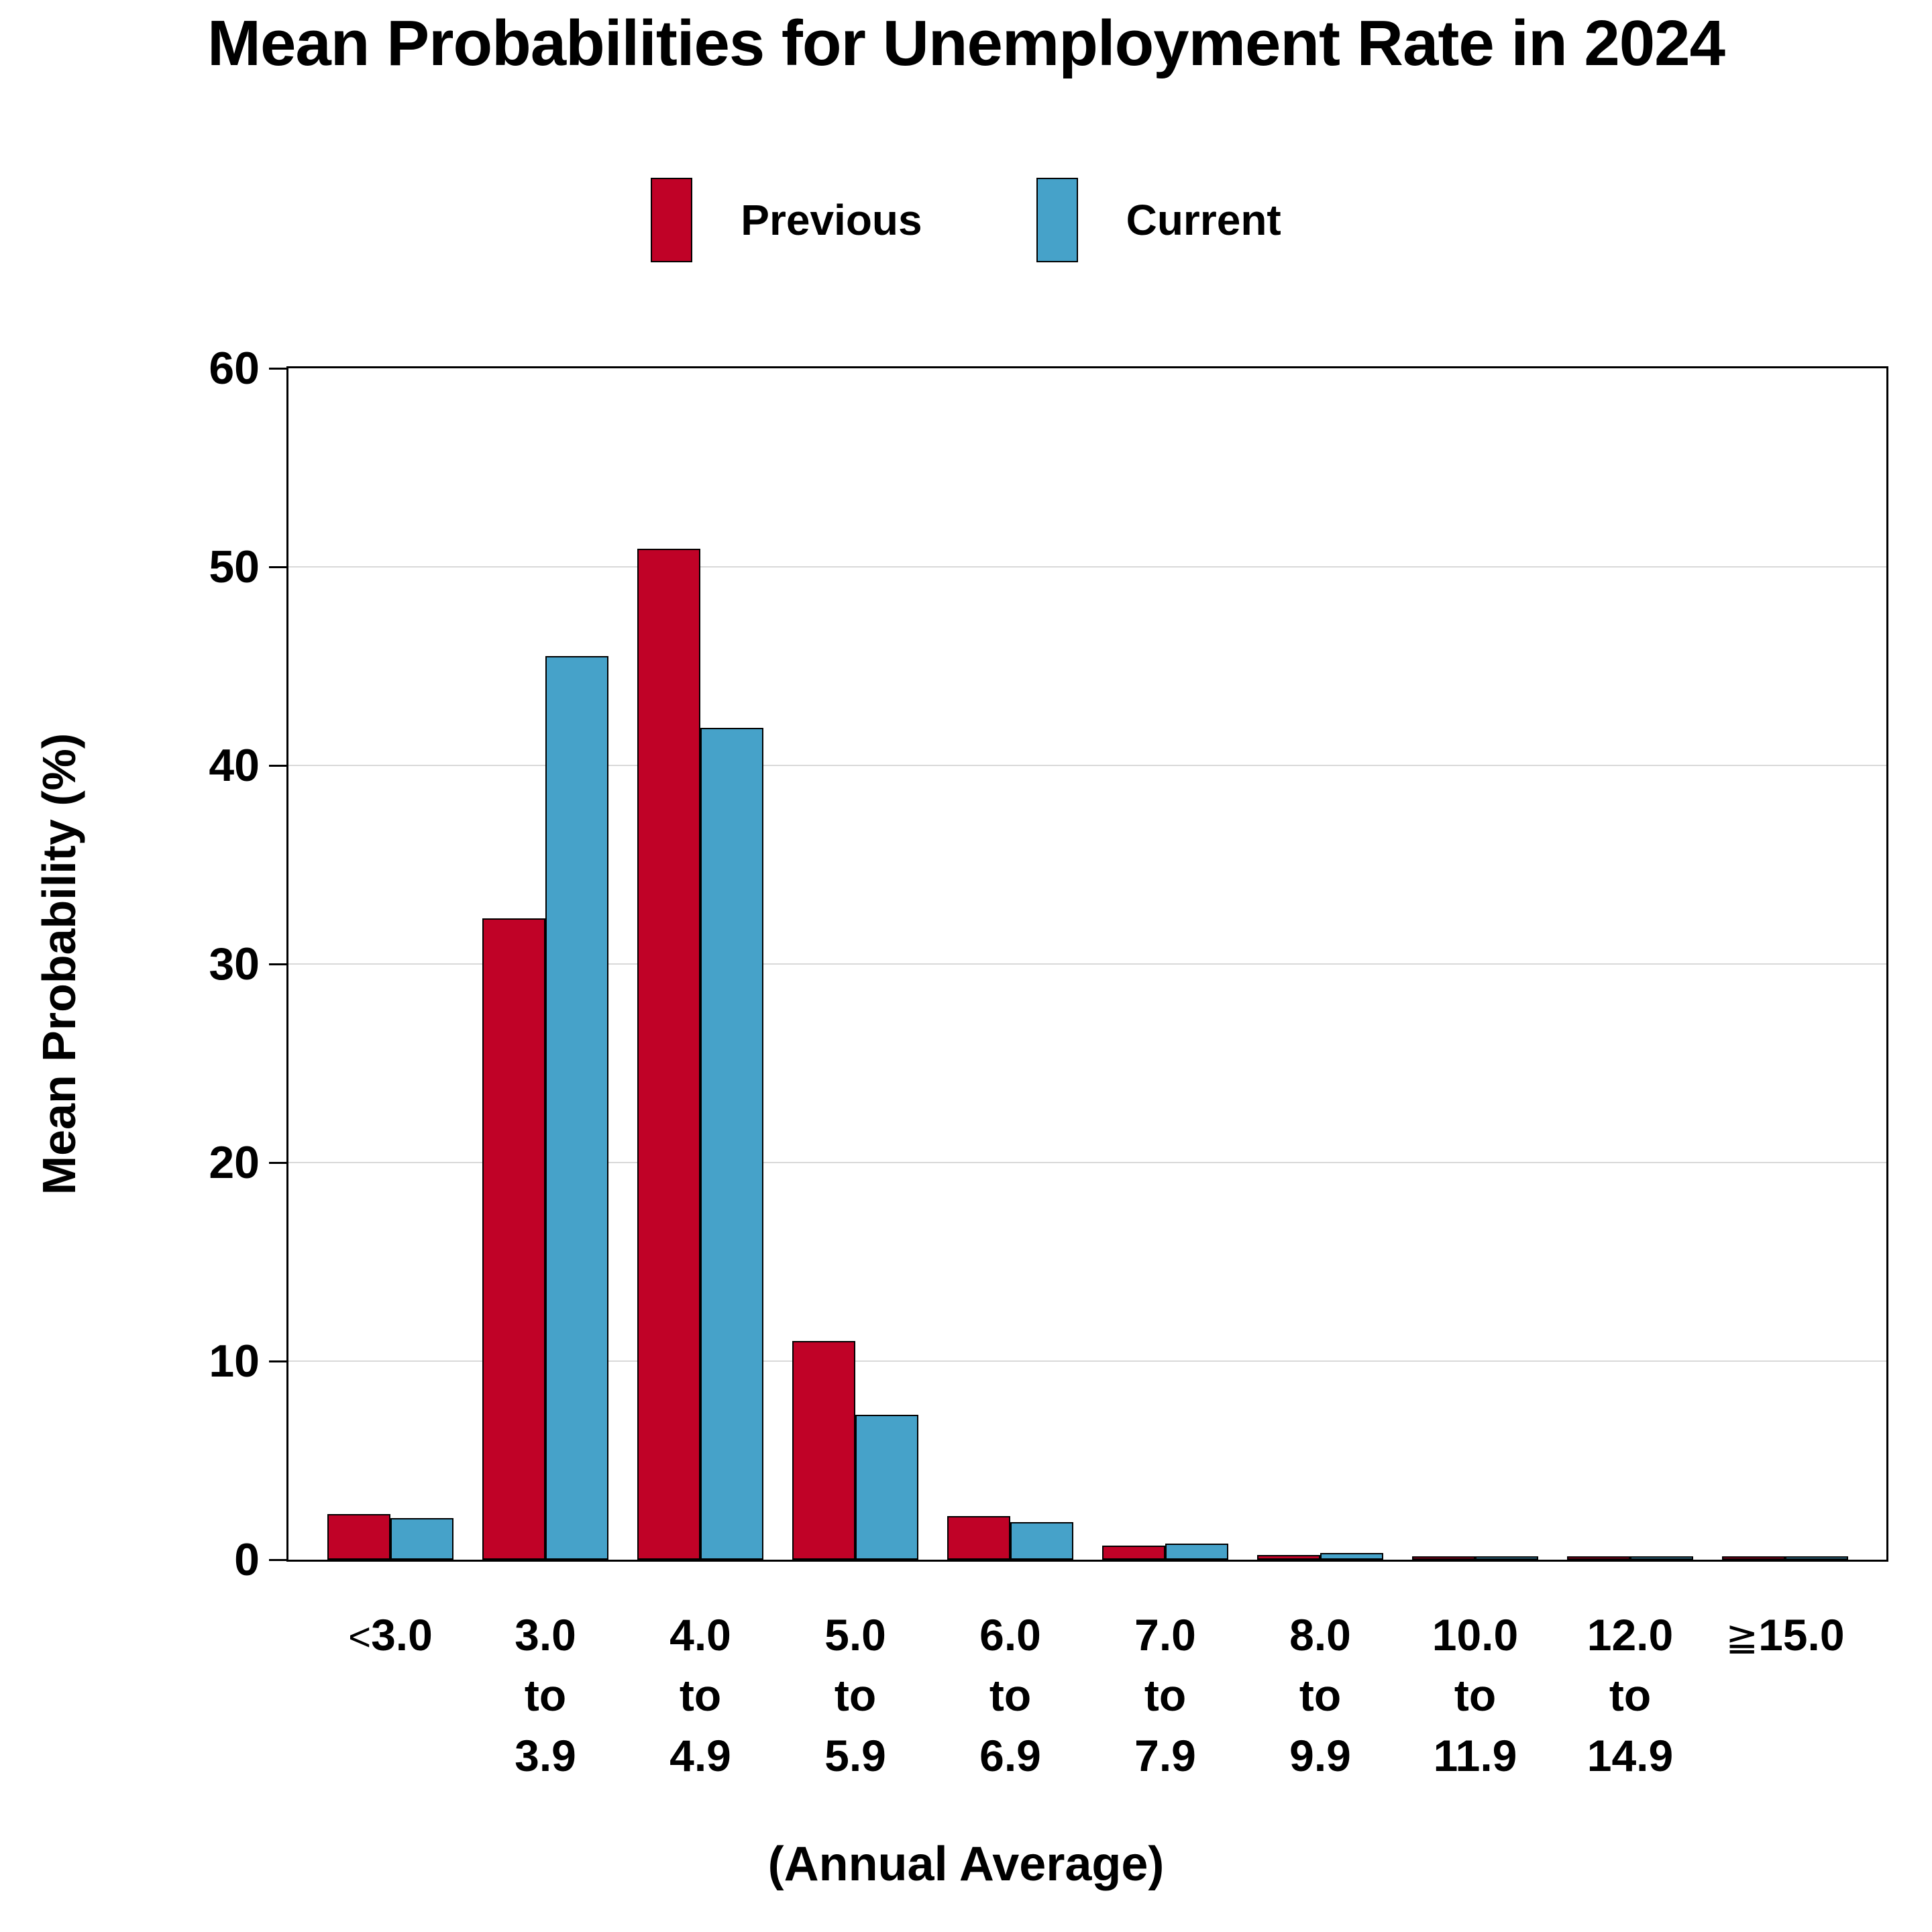  Describe the element at coordinates (234, 765) in the screenshot. I see `y-tick-label-40: 40` at that location.